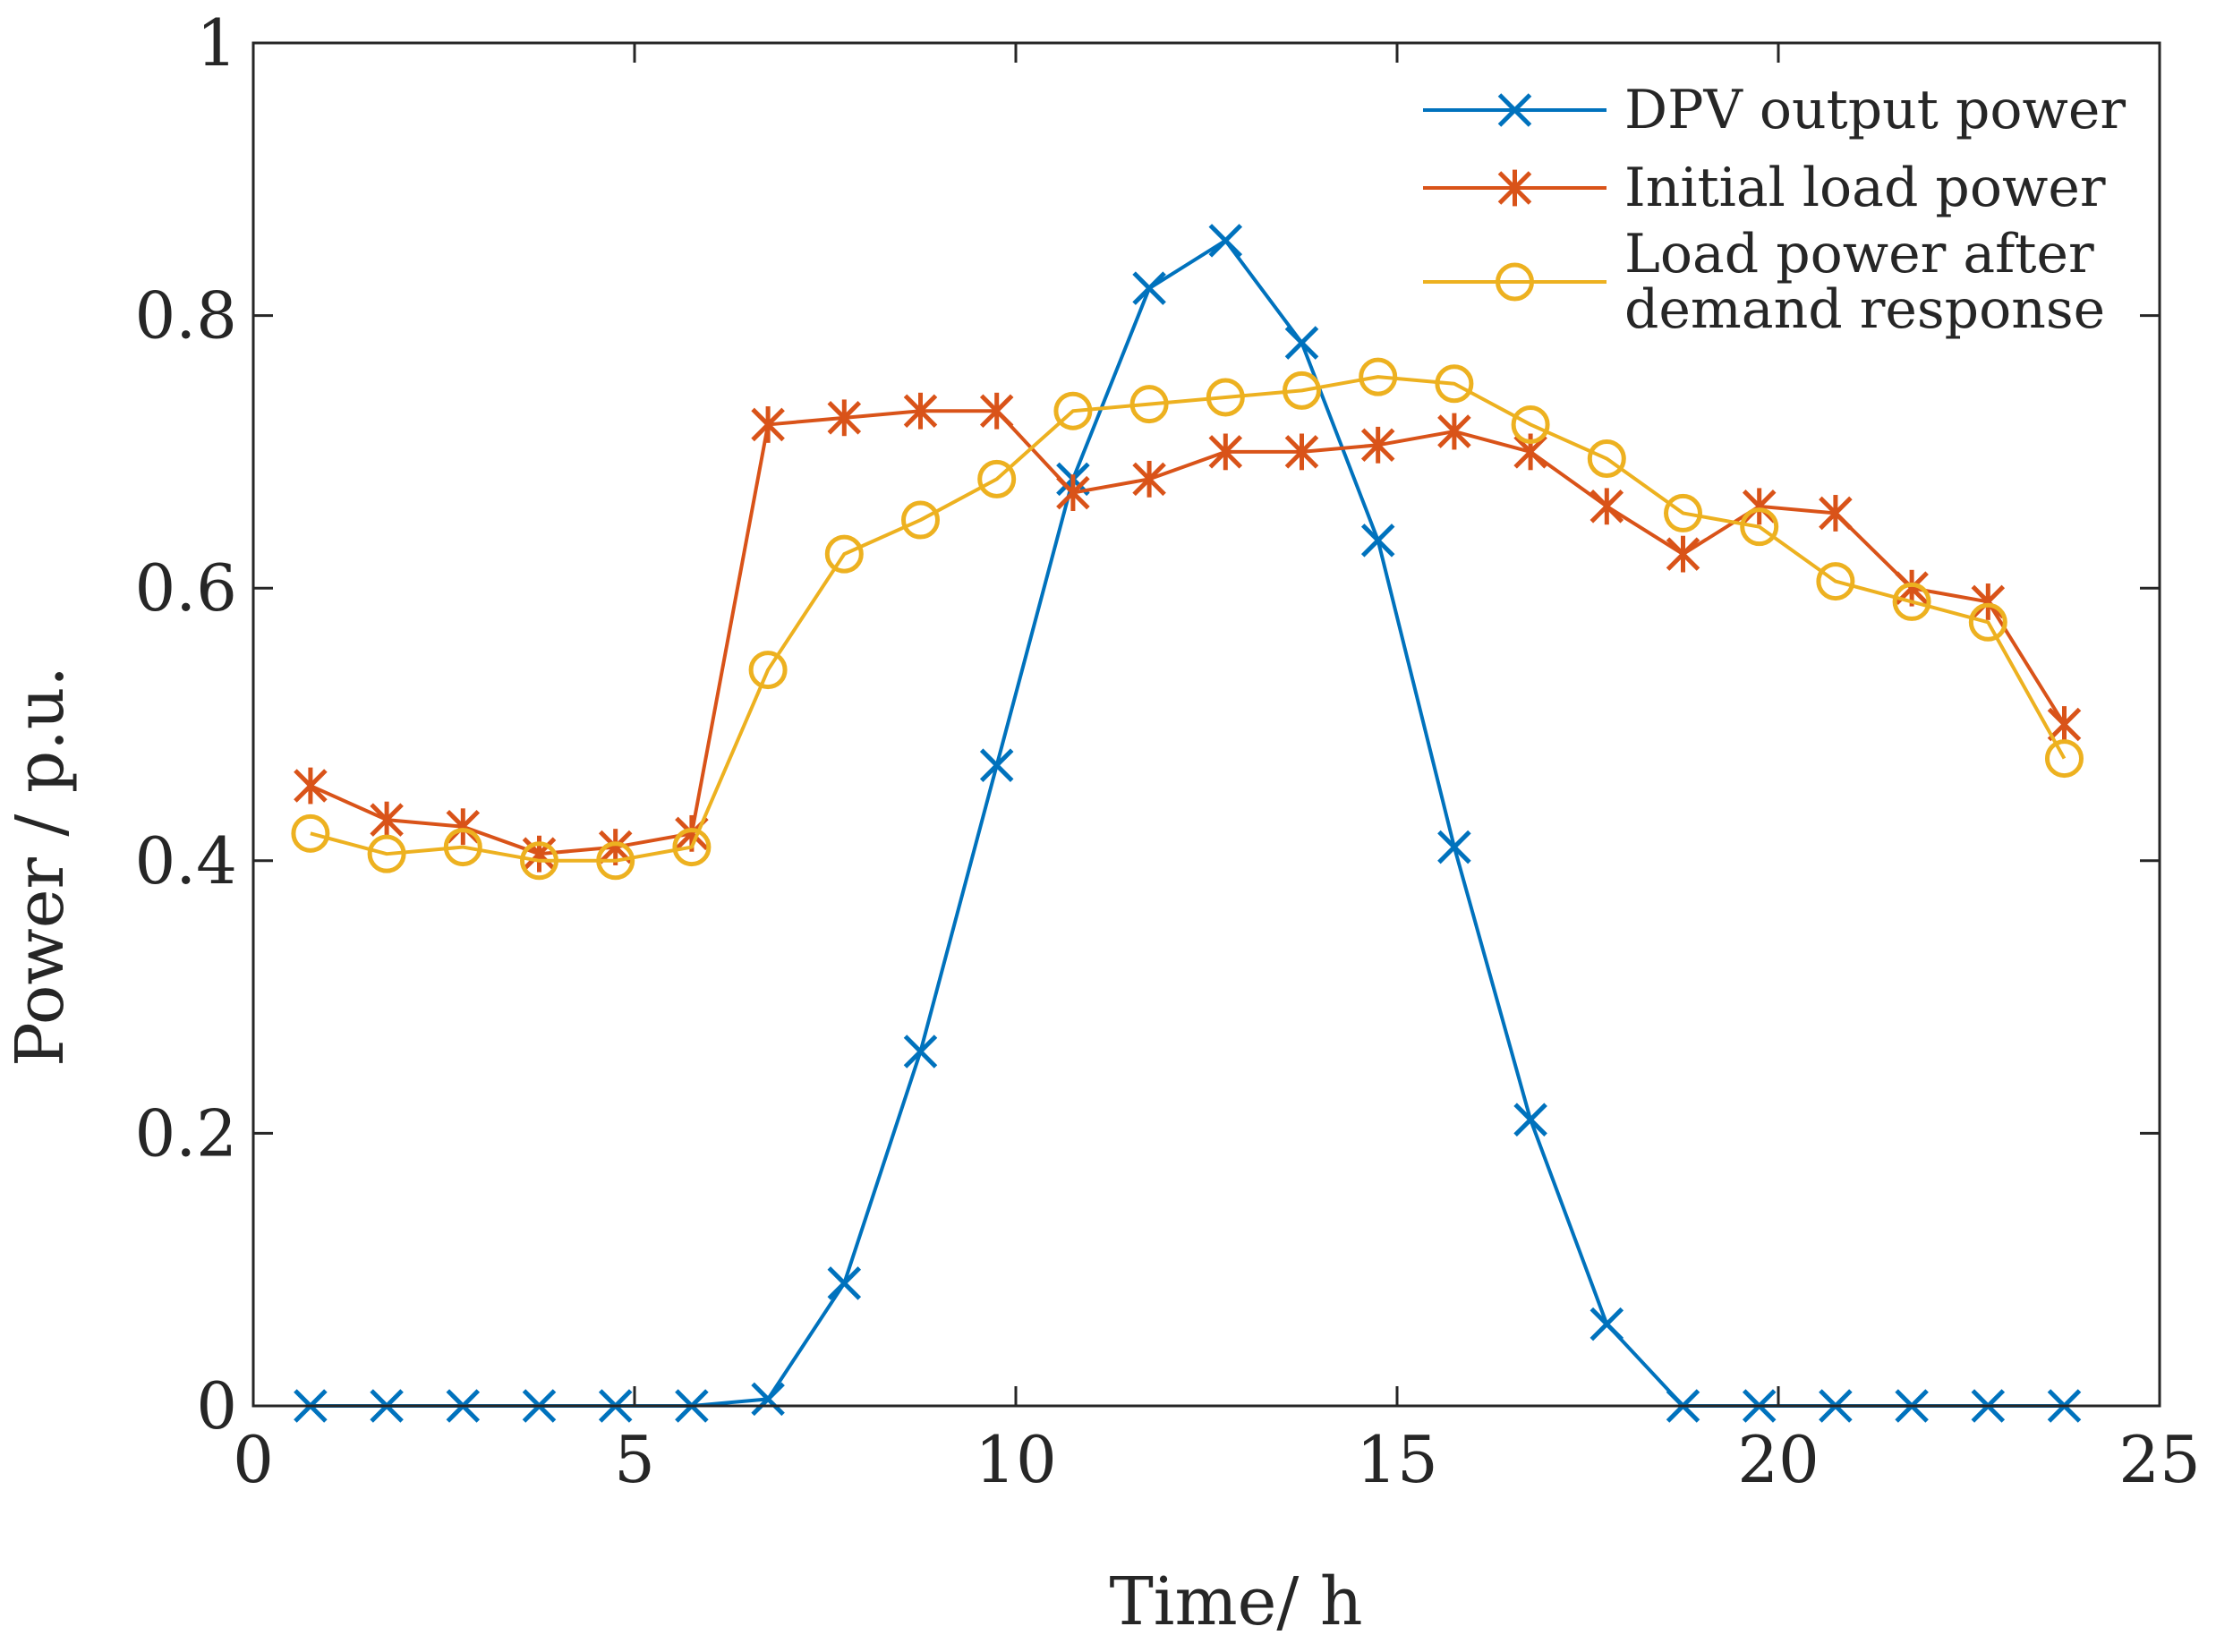 The image size is (2233, 1652). I want to click on x-axis-title: Time/ h, so click(1235, 1601).